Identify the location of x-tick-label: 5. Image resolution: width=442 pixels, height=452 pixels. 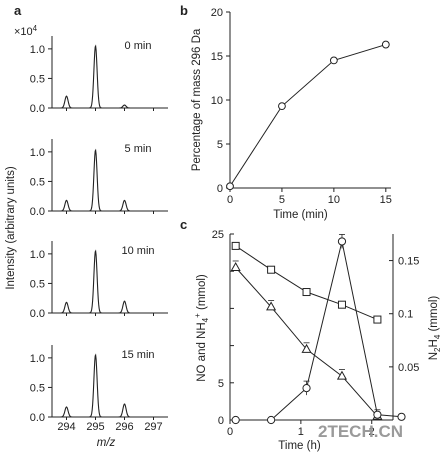
(282, 200).